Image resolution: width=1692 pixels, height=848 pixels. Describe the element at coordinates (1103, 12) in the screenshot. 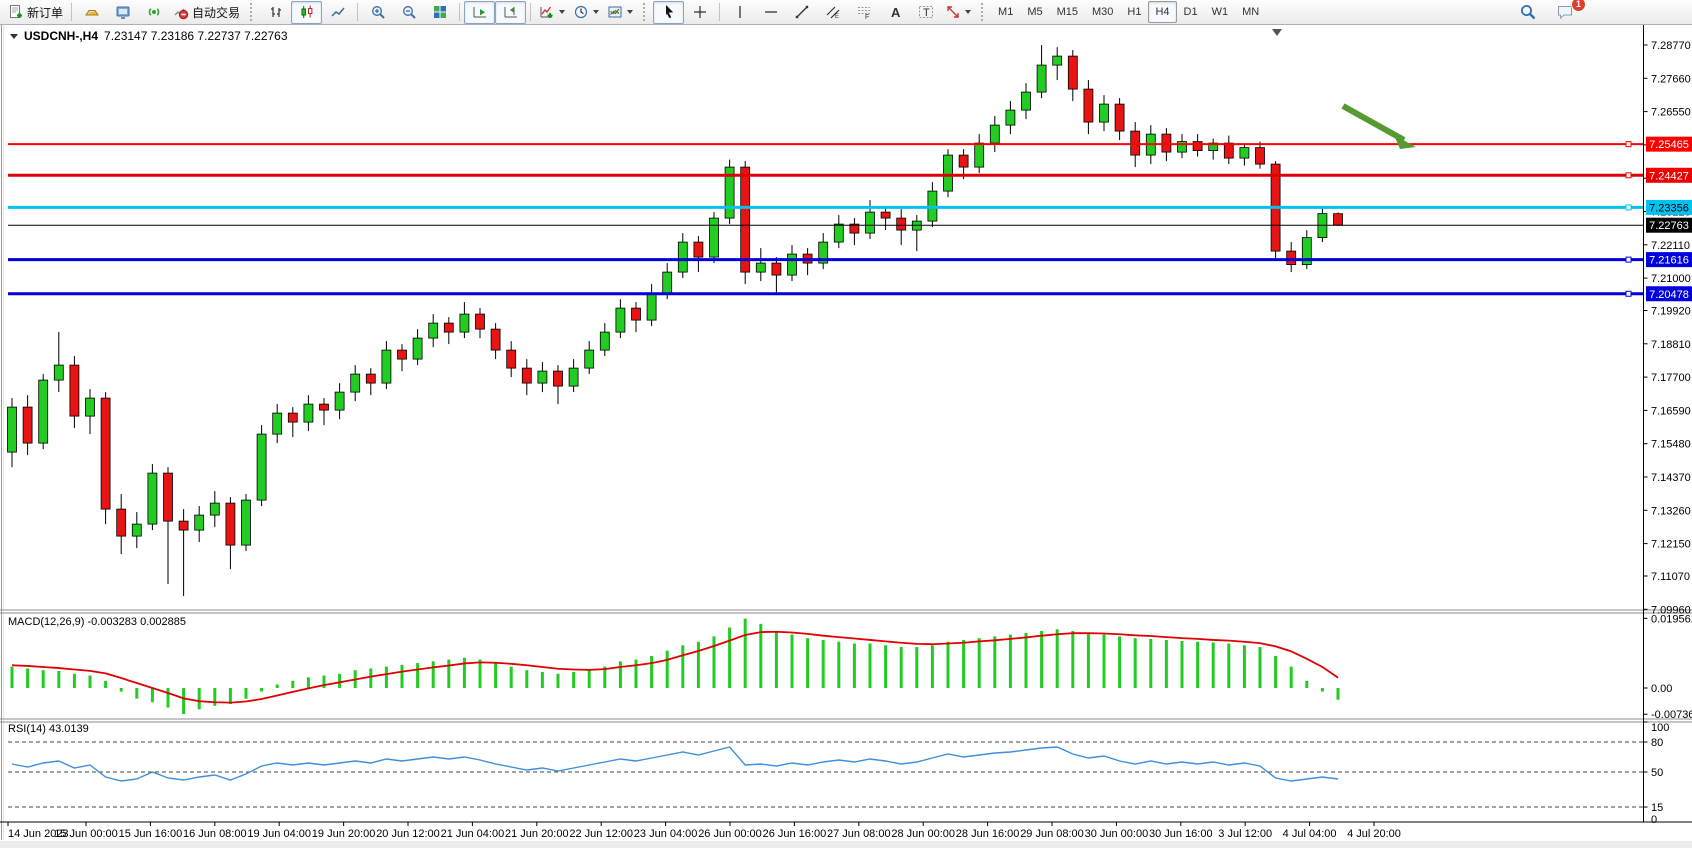

I see `timeframe-m30-button: M30` at that location.